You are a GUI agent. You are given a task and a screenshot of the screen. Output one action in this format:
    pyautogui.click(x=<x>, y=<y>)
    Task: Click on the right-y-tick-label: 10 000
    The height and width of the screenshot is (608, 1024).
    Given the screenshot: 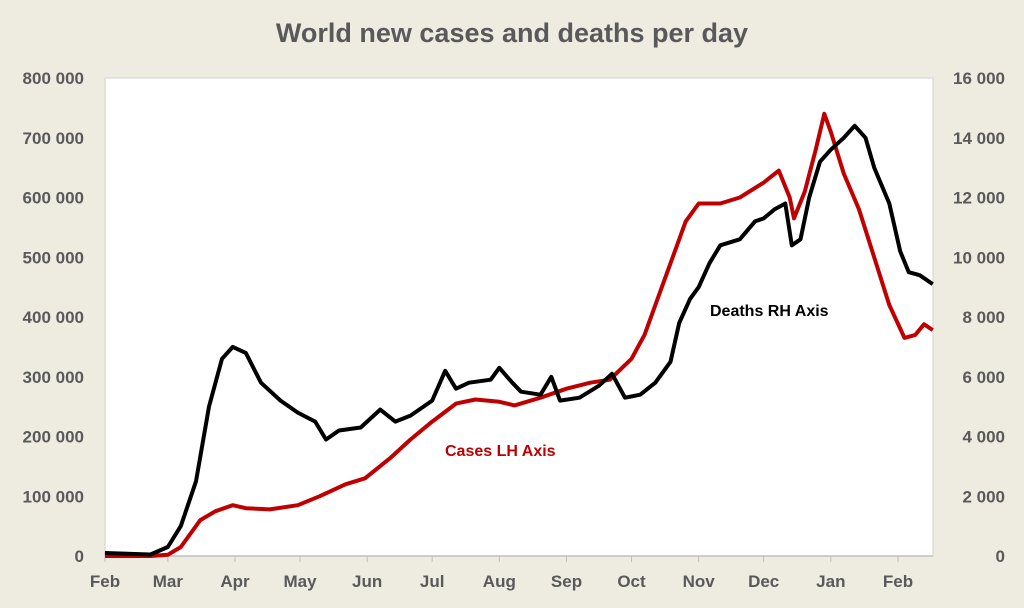 What is the action you would take?
    pyautogui.click(x=979, y=257)
    